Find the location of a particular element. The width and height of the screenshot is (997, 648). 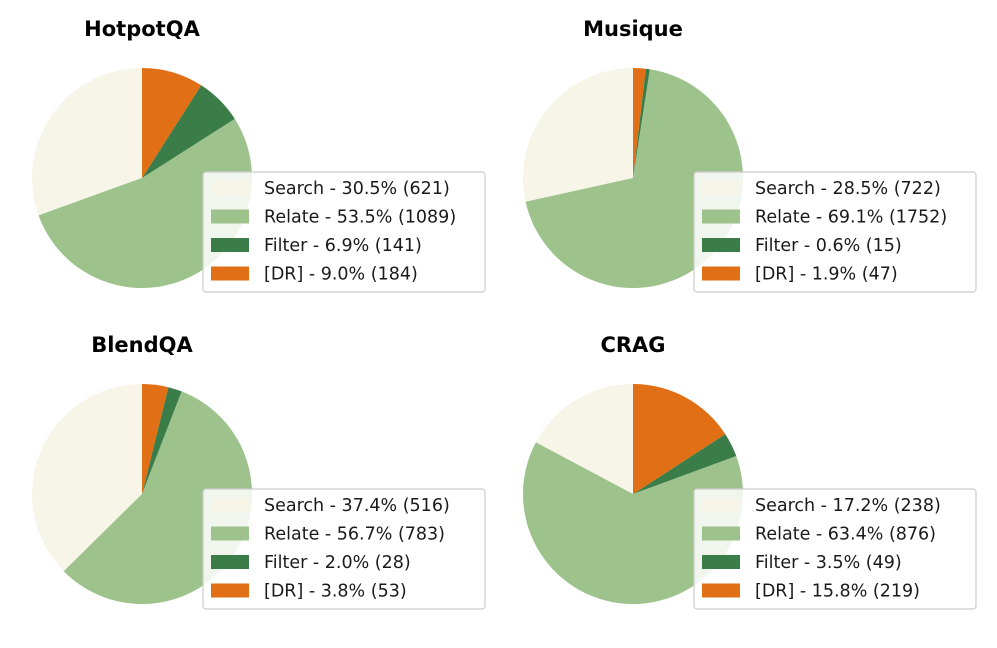

legend-label-dr: [DR] - 15.8% (219) is located at coordinates (837, 592).